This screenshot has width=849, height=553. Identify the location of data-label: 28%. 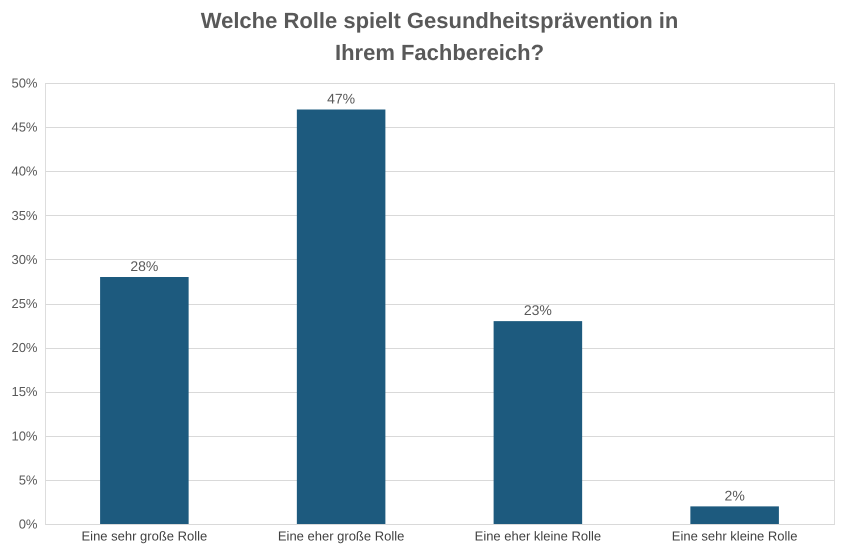
(144, 266).